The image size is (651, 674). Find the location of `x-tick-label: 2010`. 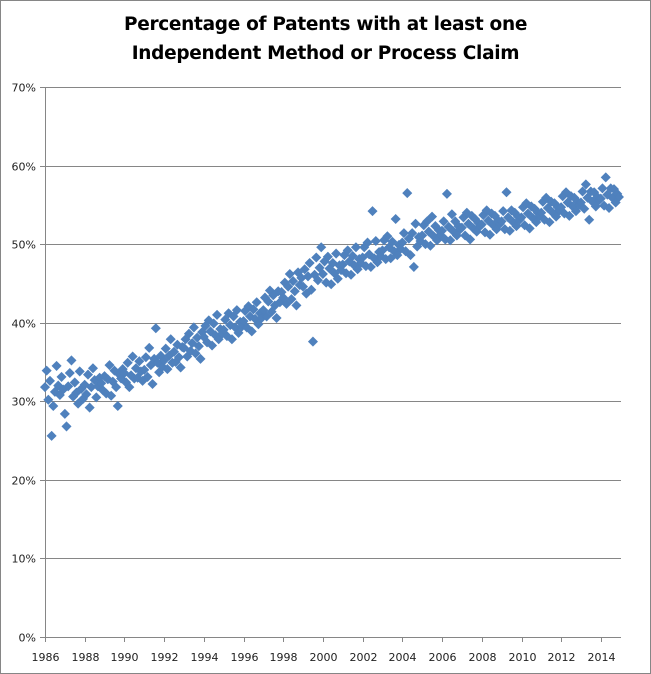

x-tick-label: 2010 is located at coordinates (523, 657).